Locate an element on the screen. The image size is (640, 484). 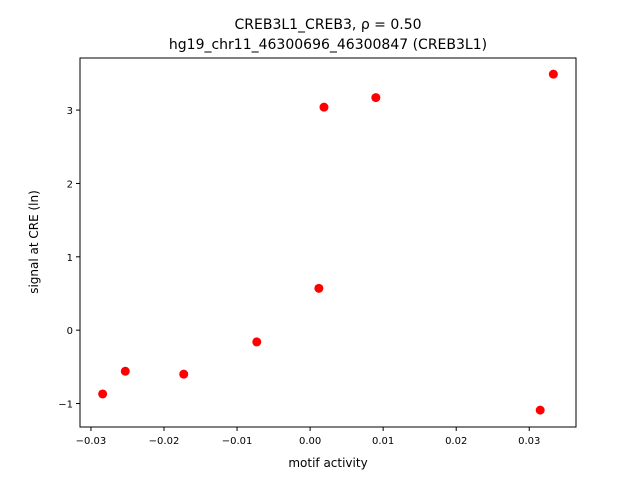
x-tick-label: 0.03 is located at coordinates (529, 441).